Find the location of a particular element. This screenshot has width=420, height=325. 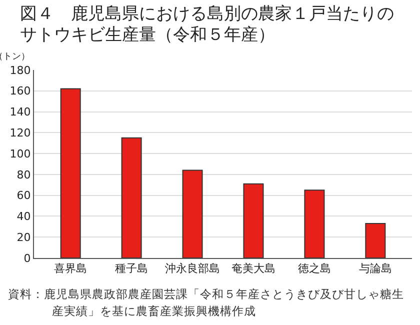

y-axis-title: （トン） is located at coordinates (15, 57).